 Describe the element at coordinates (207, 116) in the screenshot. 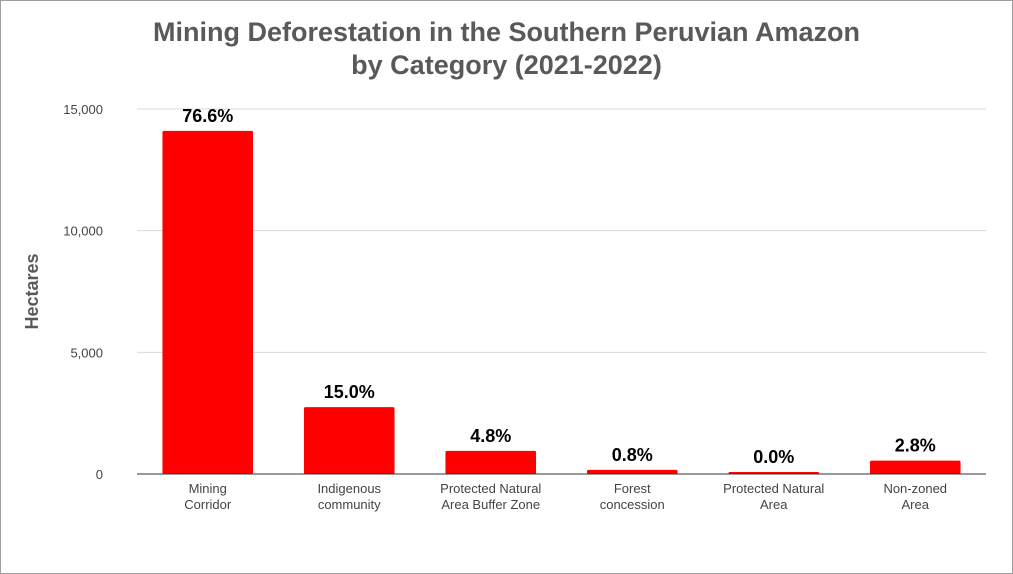

I see `data-label: 76.6%` at that location.